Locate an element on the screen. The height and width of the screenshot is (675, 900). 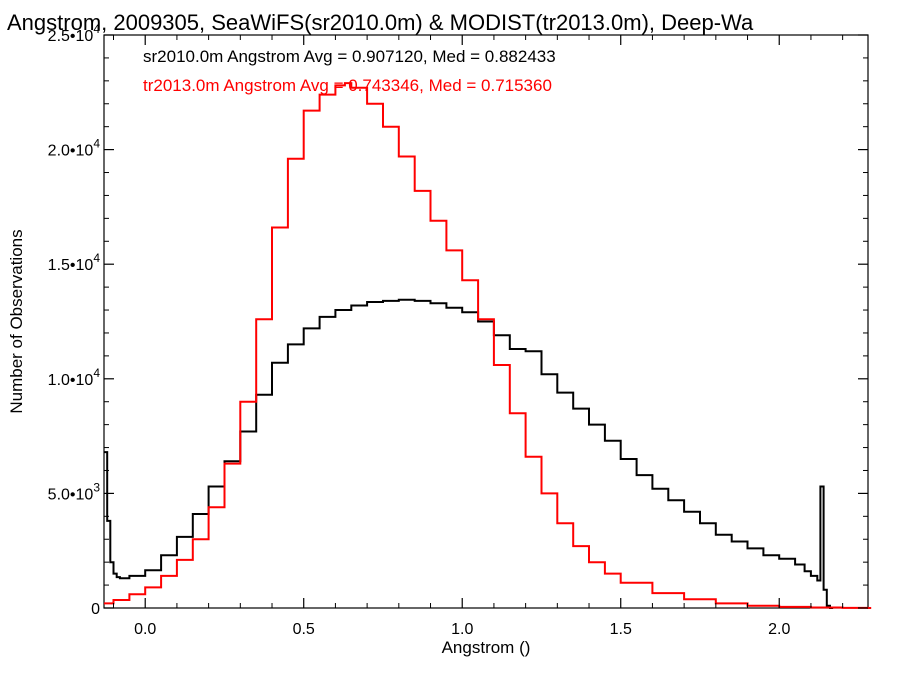
x-tick-label: 0.5 is located at coordinates (304, 629).